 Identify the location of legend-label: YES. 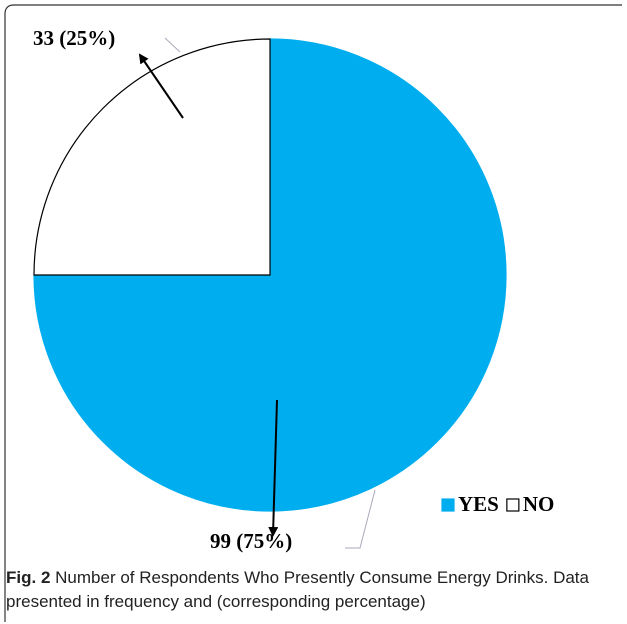
(478, 504).